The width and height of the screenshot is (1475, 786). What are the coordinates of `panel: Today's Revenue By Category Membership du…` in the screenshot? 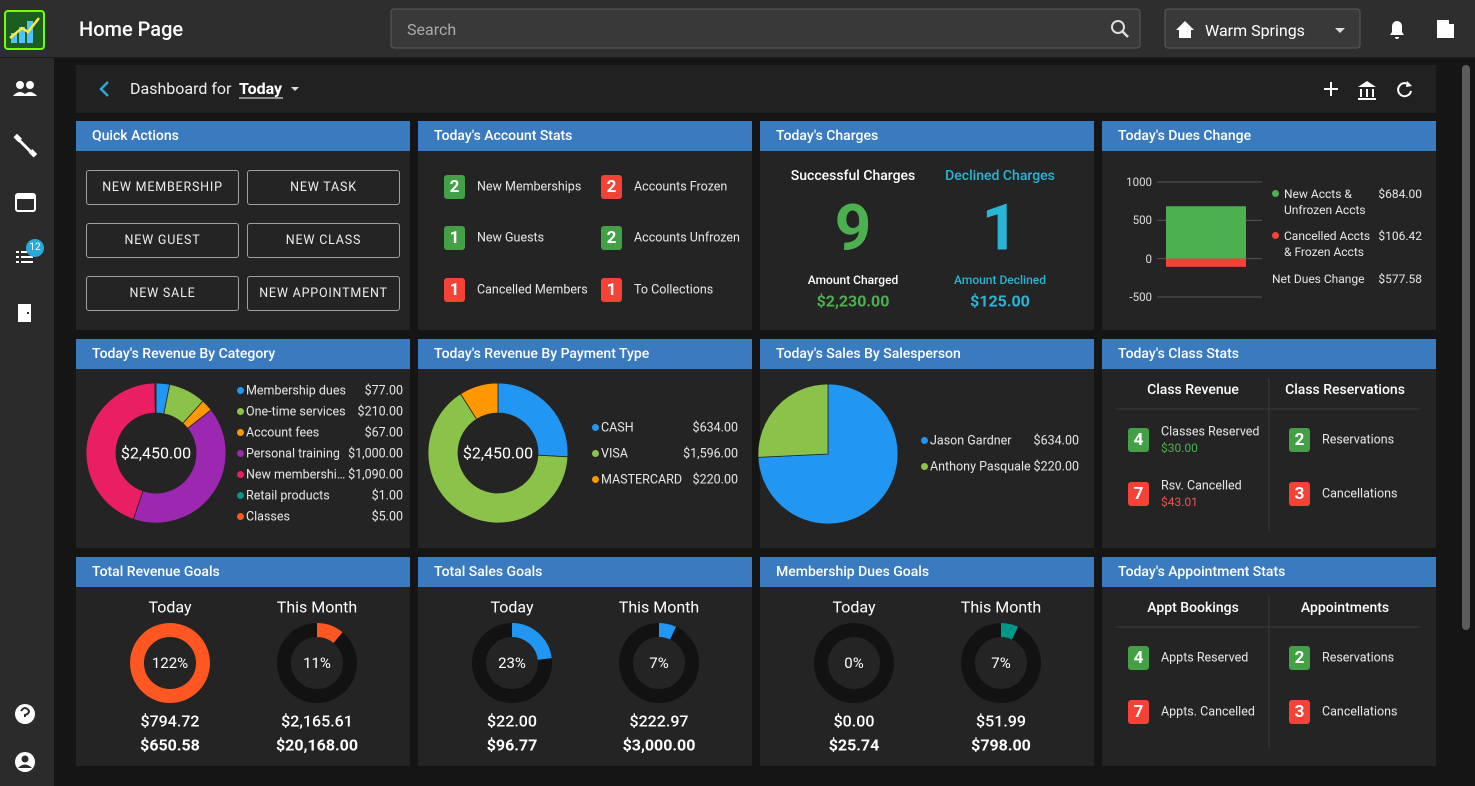 It's located at (243, 443).